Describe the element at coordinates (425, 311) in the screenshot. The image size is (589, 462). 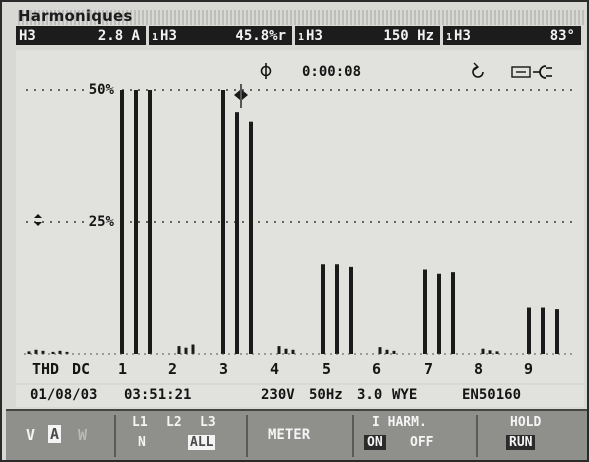
I see `bar-h7-phase1` at that location.